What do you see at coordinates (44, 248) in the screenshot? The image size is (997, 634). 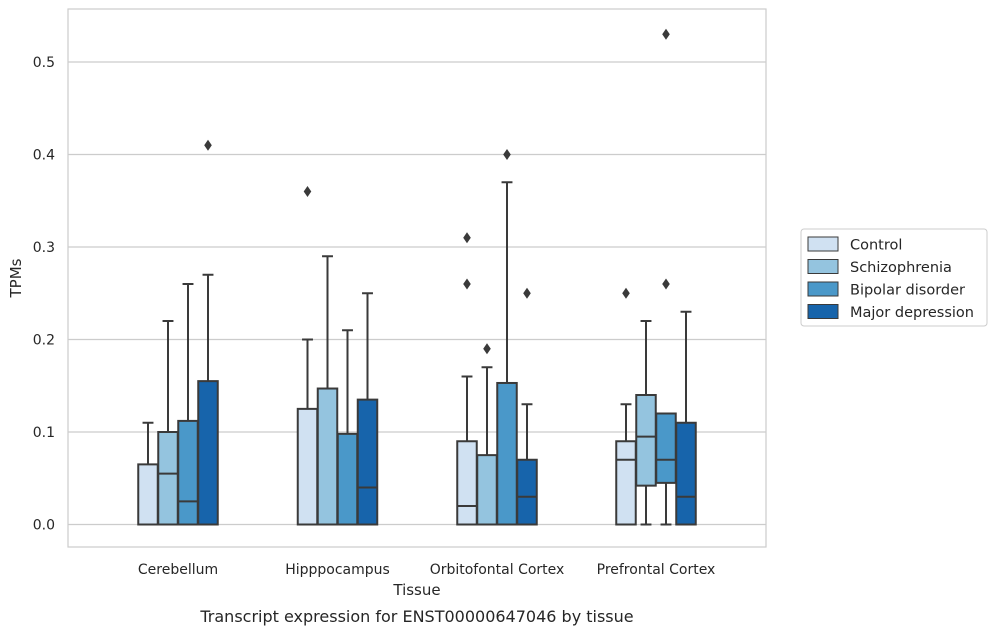 I see `y-tick-label: 0.3` at bounding box center [44, 248].